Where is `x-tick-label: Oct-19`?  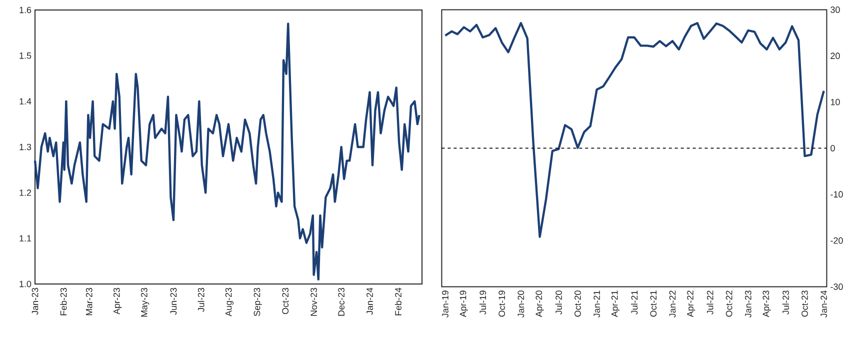 x-tick-label: Oct-19 is located at coordinates (502, 303).